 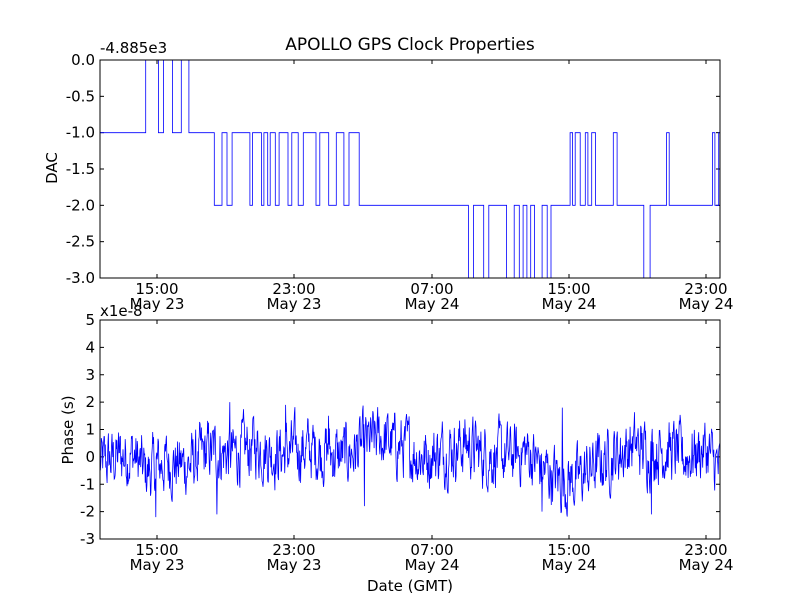 I want to click on dac-y-tick-label: -2.5, so click(x=80, y=242).